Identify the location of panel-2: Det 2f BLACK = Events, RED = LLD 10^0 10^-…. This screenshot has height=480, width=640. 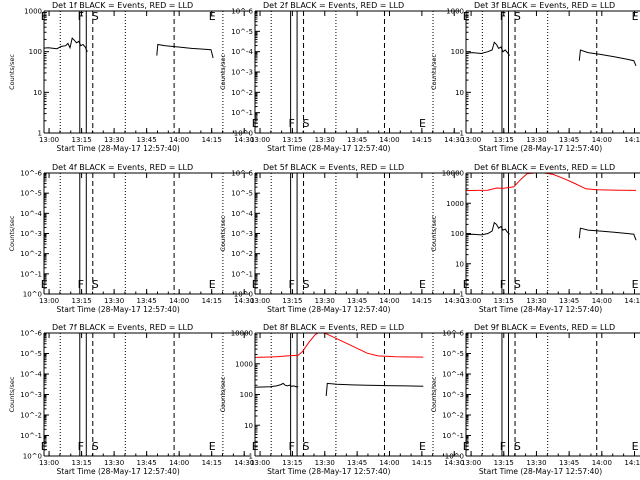
(341, 77).